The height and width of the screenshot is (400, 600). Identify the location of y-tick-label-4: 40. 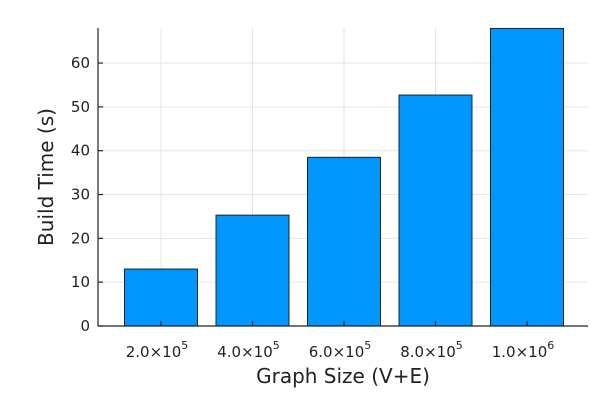
(80, 151).